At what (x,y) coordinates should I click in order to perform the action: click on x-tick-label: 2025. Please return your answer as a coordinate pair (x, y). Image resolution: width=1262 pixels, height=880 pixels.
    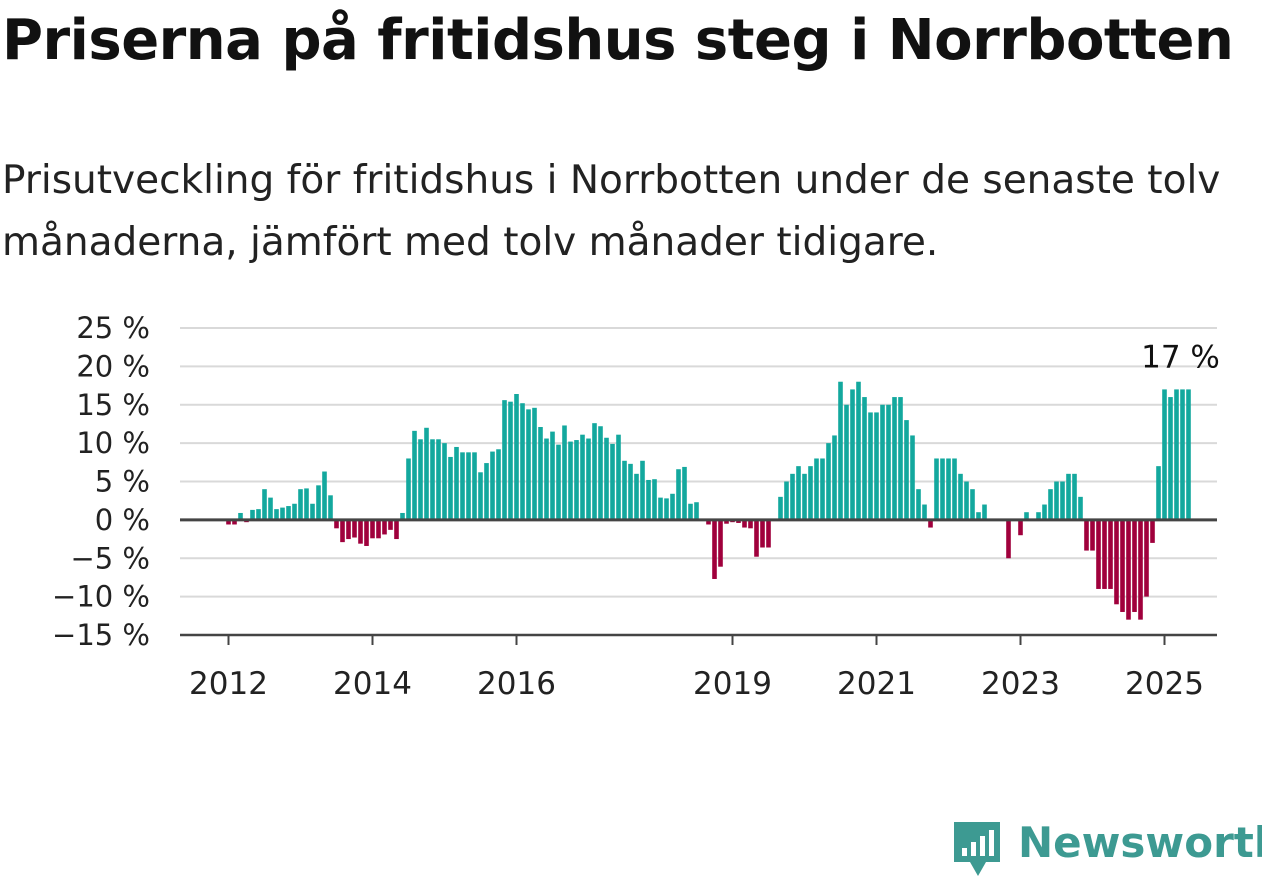
    Looking at the image, I should click on (1164, 684).